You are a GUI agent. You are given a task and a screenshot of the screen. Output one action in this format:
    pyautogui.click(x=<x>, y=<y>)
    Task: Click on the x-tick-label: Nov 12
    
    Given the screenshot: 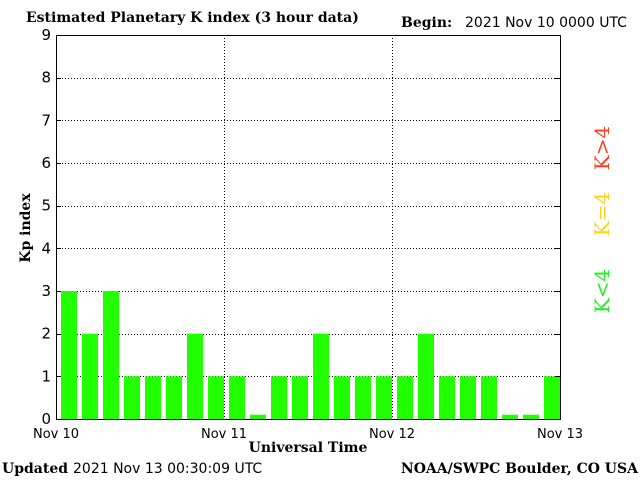 What is the action you would take?
    pyautogui.click(x=392, y=434)
    